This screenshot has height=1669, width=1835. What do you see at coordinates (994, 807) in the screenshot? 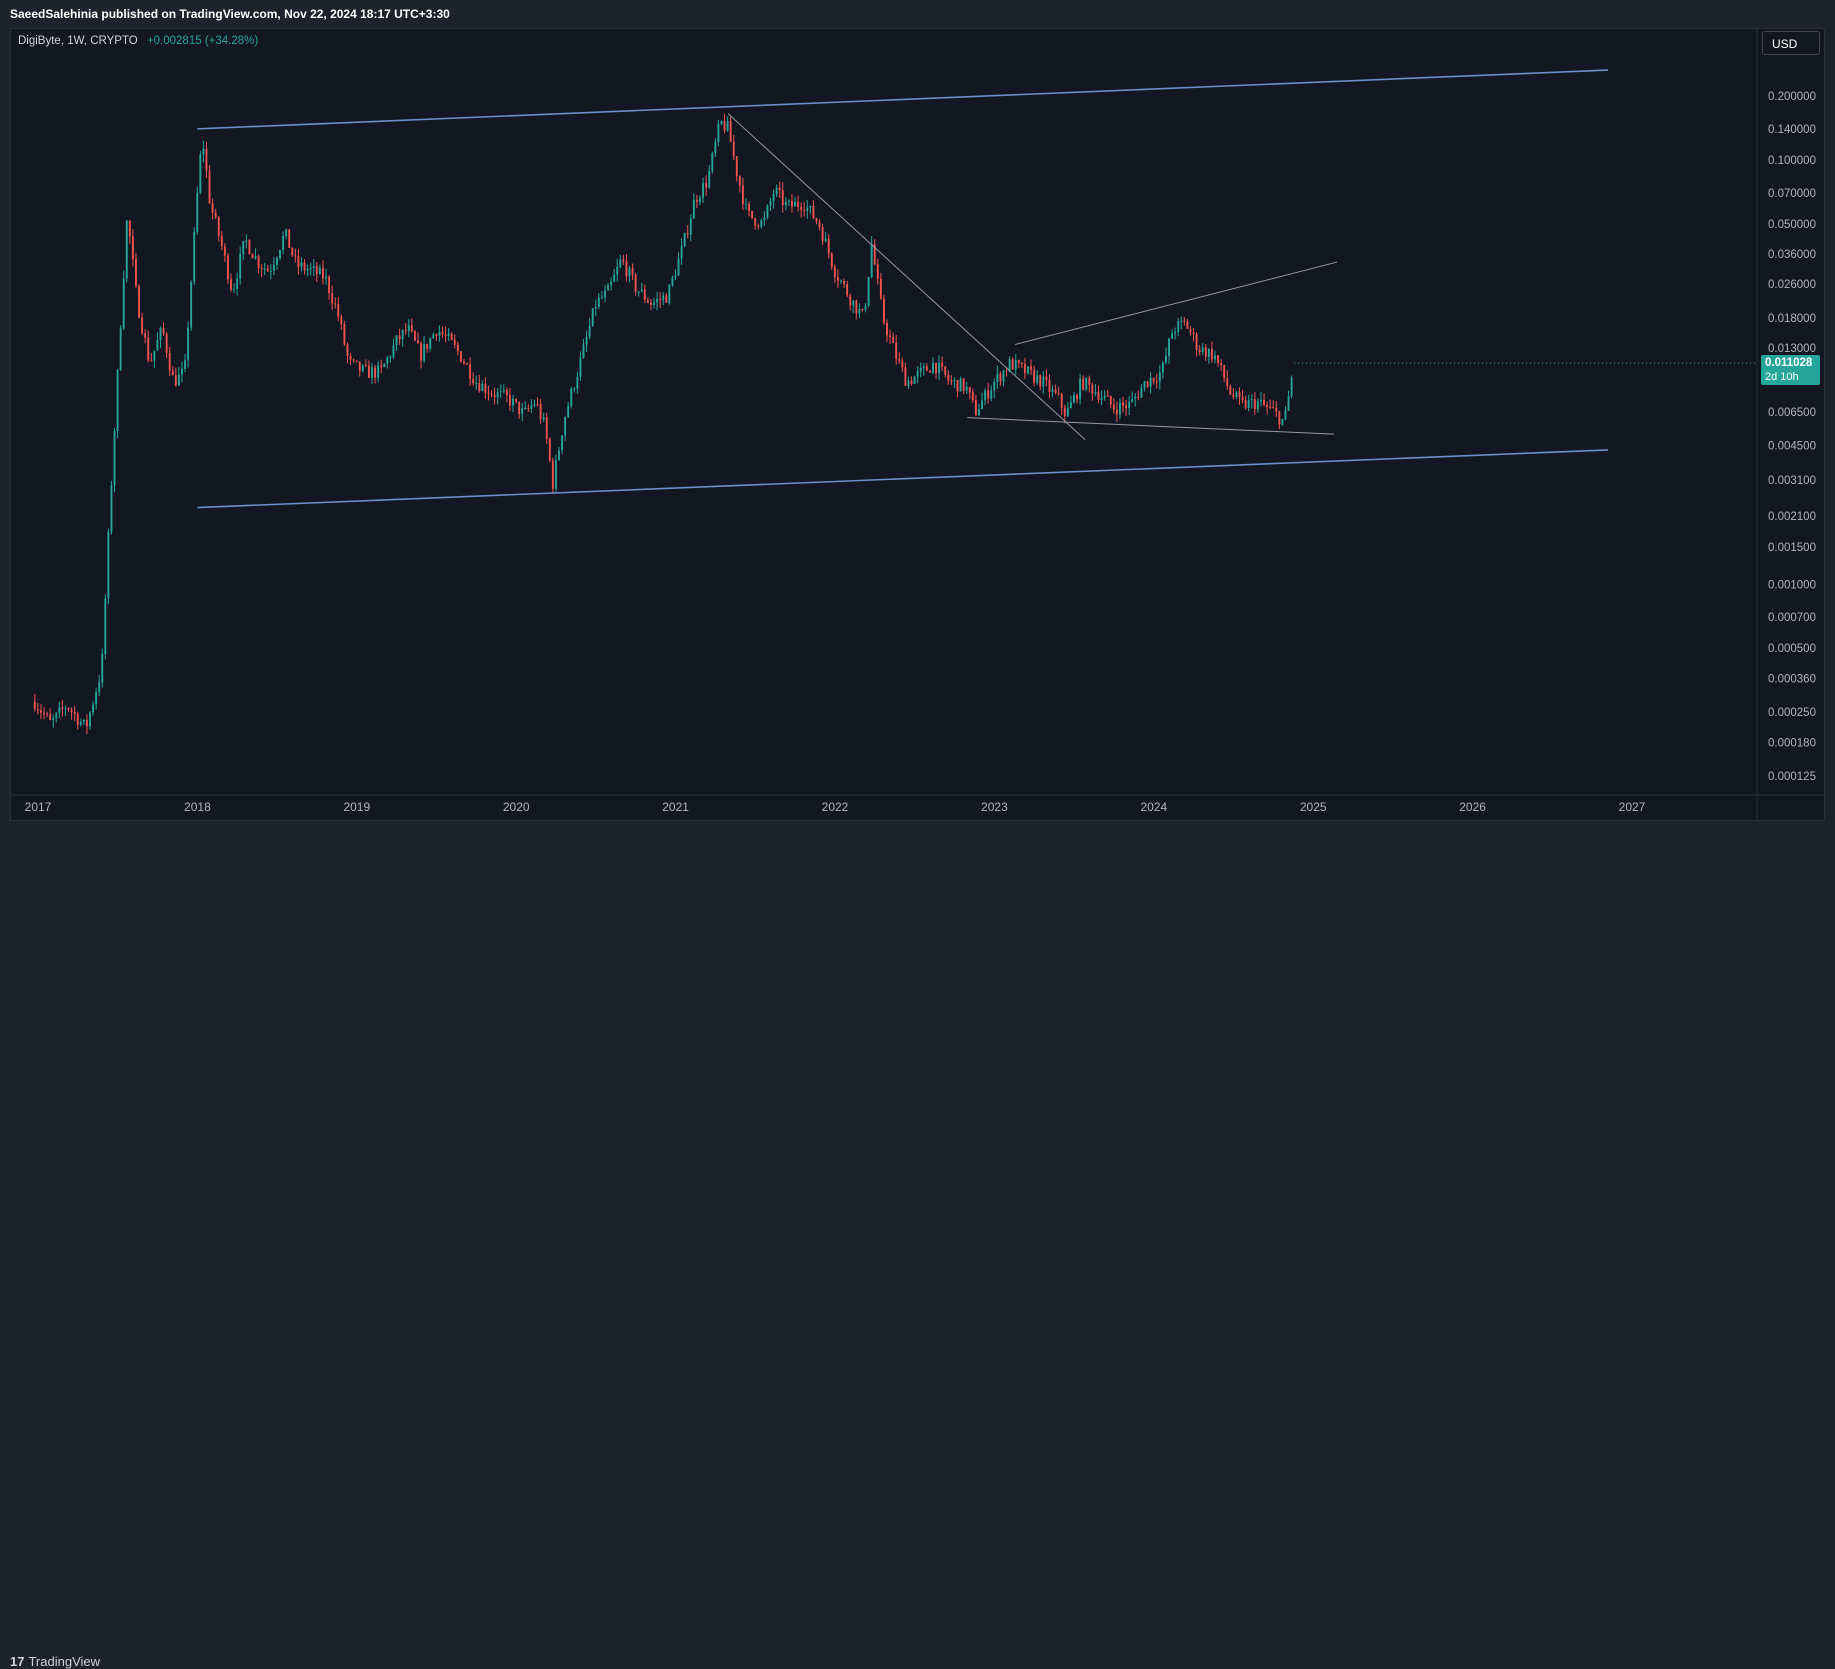
I see `x-tick-label: 2023` at bounding box center [994, 807].